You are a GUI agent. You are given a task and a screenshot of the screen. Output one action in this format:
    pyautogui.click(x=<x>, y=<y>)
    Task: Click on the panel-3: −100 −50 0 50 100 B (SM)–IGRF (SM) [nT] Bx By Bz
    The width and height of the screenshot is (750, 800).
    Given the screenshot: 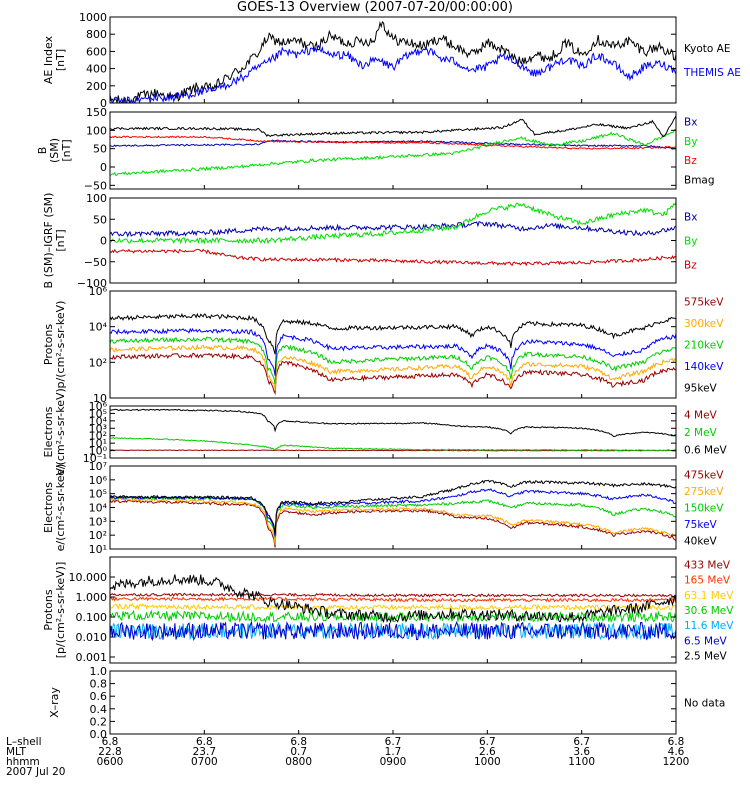 What is the action you would take?
    pyautogui.click(x=369, y=241)
    